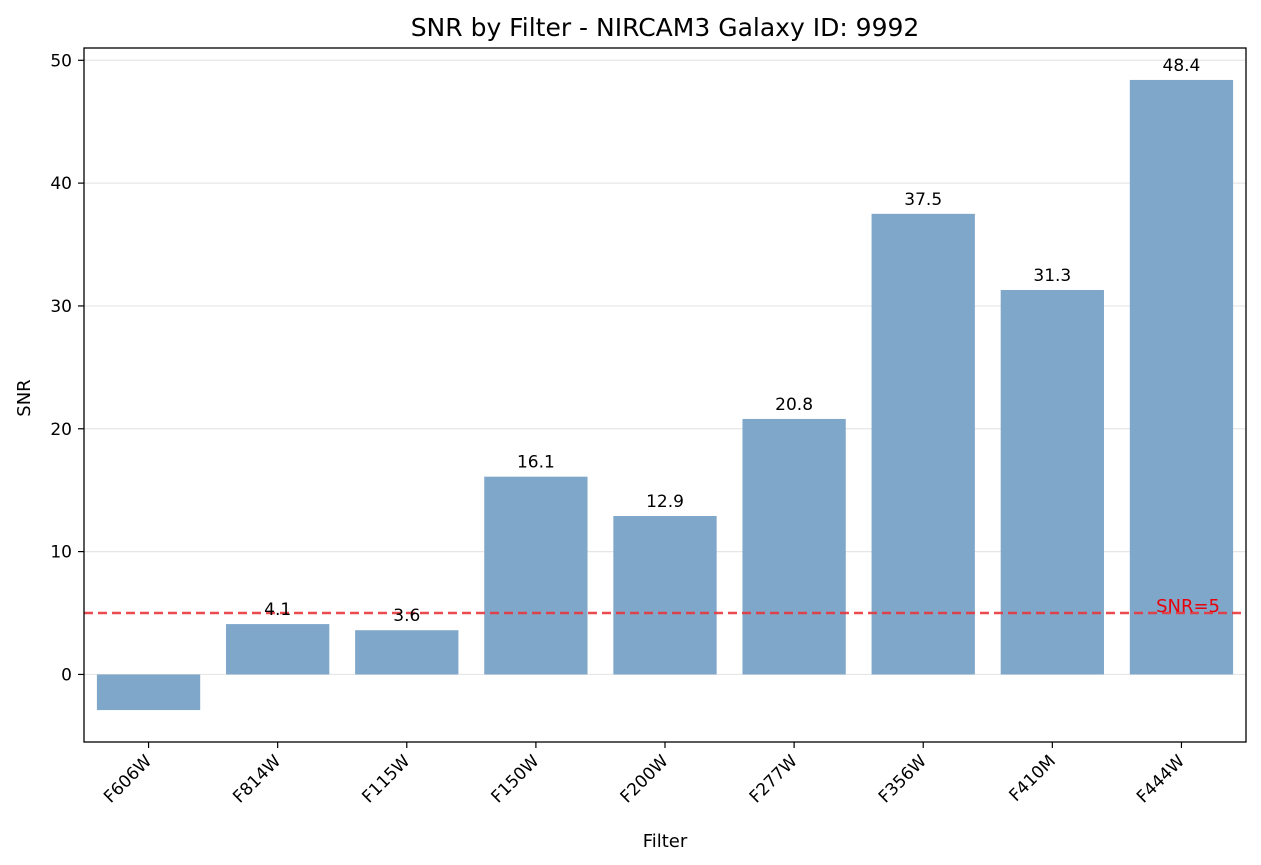 The height and width of the screenshot is (865, 1261). Describe the element at coordinates (61, 61) in the screenshot. I see `y-tick-label: 50` at that location.